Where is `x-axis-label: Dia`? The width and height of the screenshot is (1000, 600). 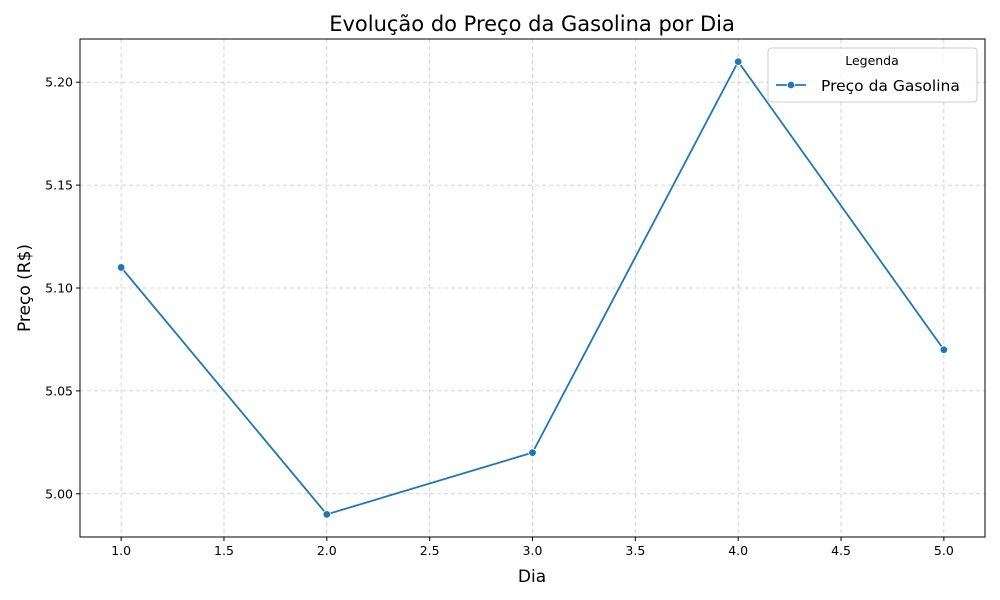
x-axis-label: Dia is located at coordinates (532, 577).